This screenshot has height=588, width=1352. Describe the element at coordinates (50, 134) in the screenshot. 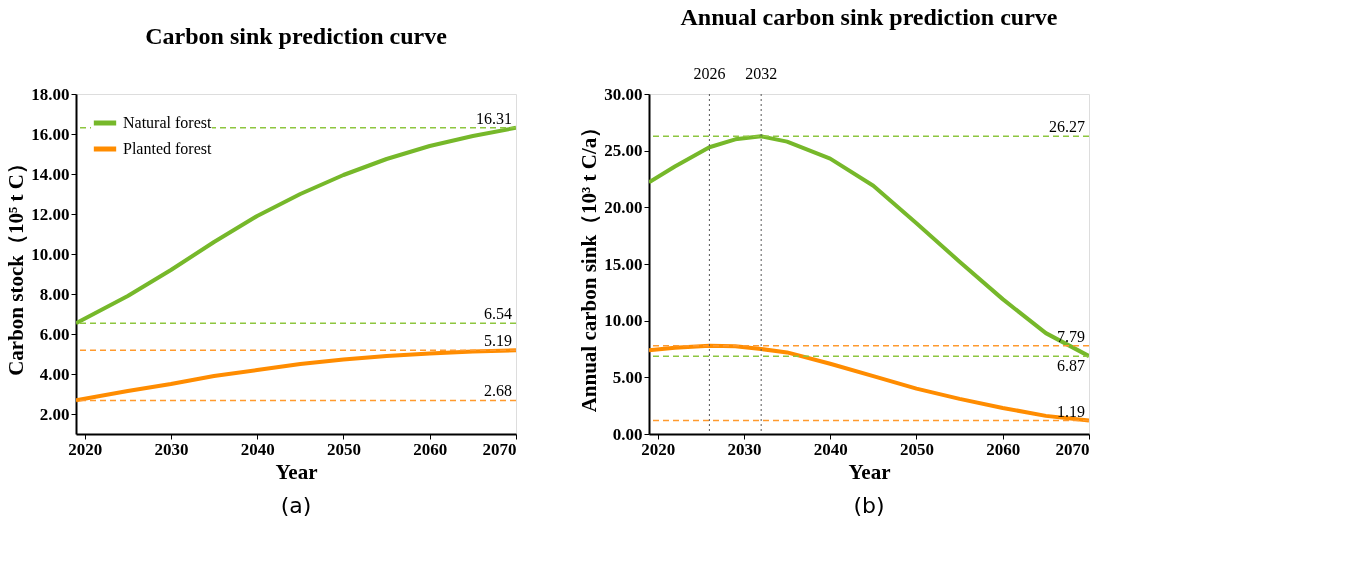

I see `y-tick-label: 16.00` at that location.